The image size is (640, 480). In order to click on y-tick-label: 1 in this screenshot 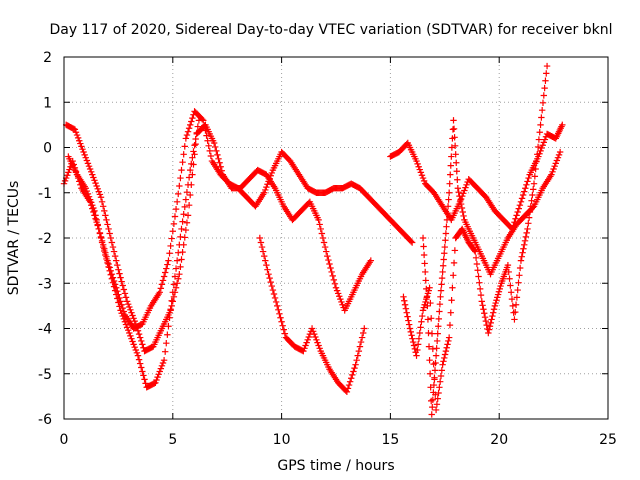, I will do `click(47, 103)`.